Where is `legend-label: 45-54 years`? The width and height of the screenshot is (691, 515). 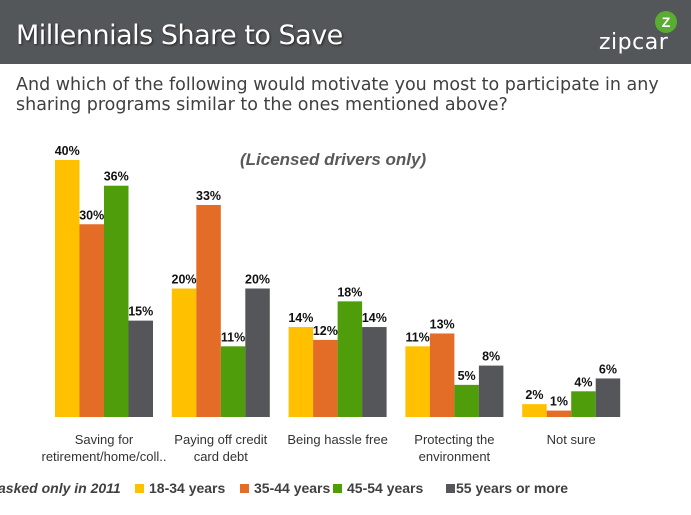
legend-label: 45-54 years is located at coordinates (385, 488).